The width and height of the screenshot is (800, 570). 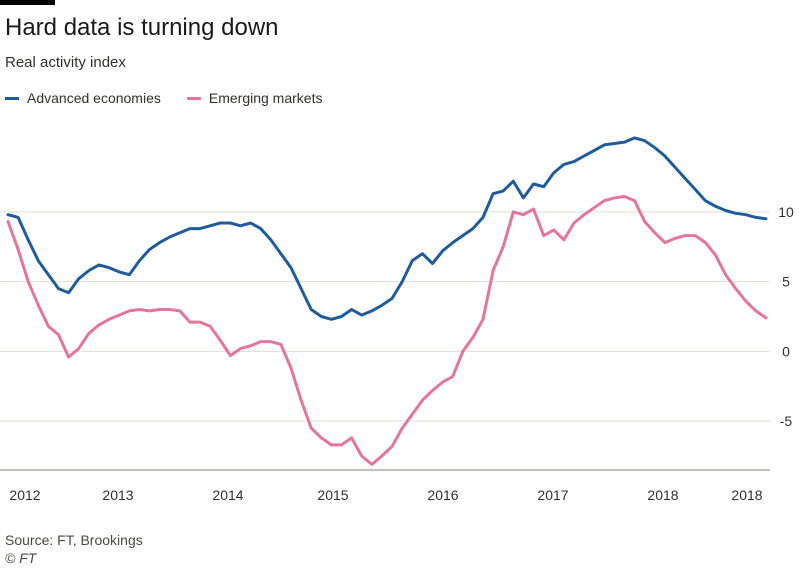 What do you see at coordinates (193, 98) in the screenshot?
I see `legend-swatch-emerging` at bounding box center [193, 98].